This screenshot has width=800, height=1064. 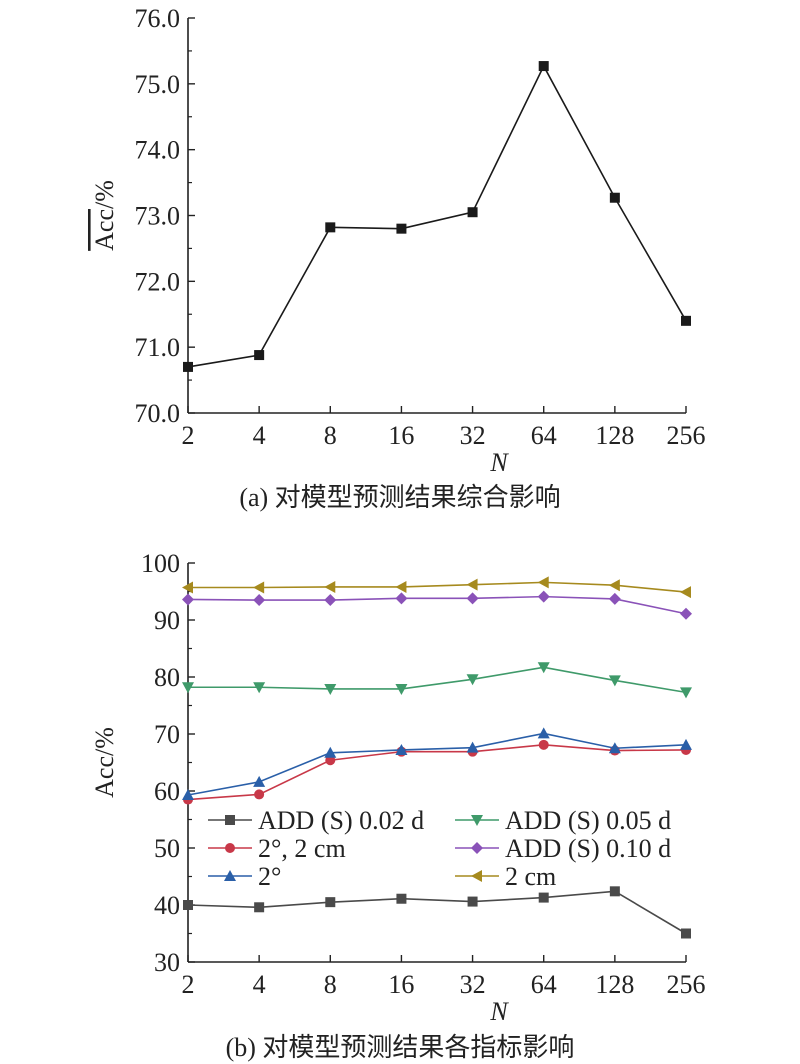 What do you see at coordinates (686, 435) in the screenshot?
I see `panel-a-x-tick-label: 256` at bounding box center [686, 435].